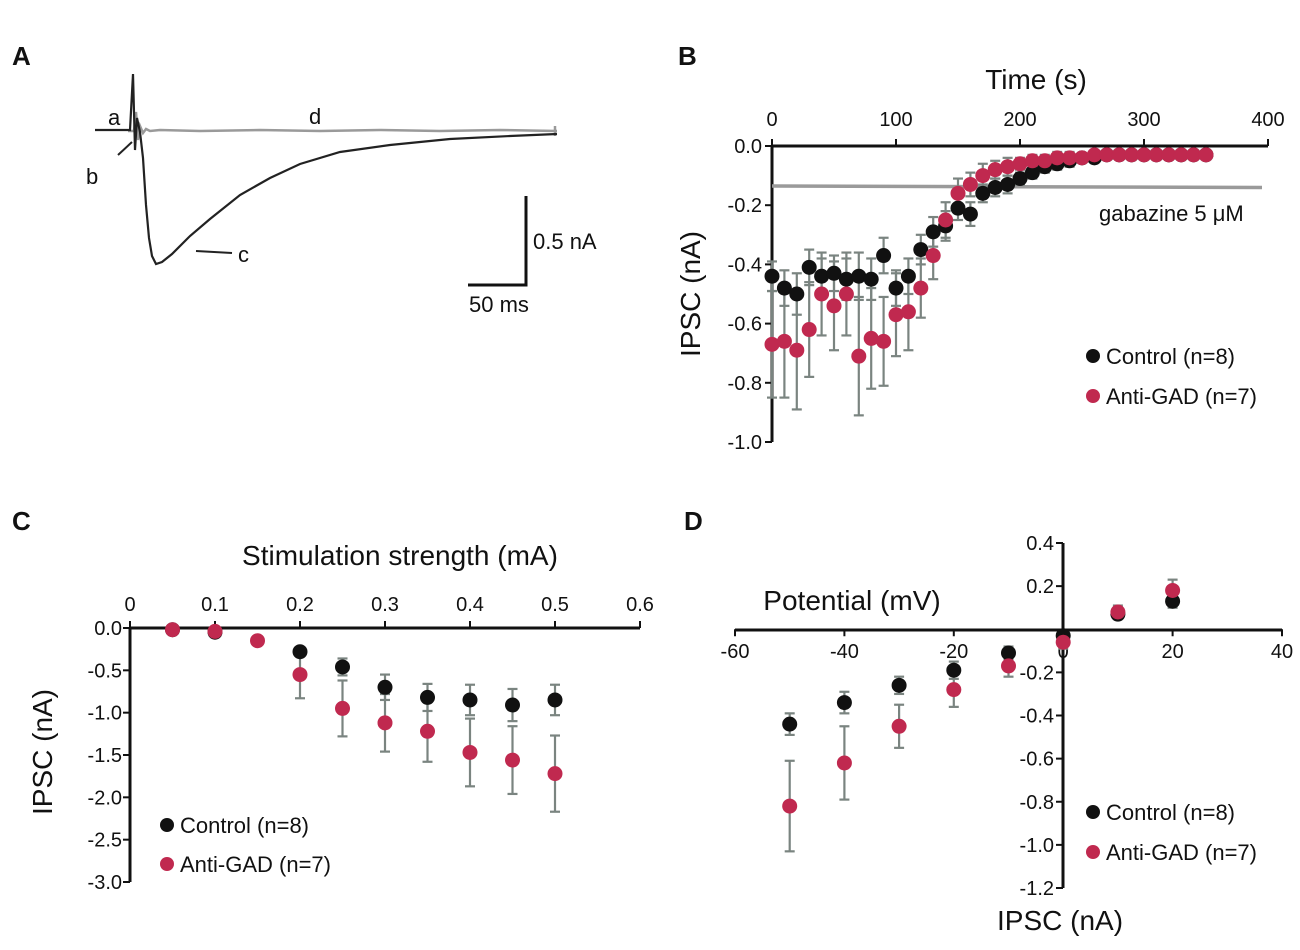 This screenshot has width=1300, height=950. What do you see at coordinates (167, 864) in the screenshot?
I see `c-legend-marker-antigad` at bounding box center [167, 864].